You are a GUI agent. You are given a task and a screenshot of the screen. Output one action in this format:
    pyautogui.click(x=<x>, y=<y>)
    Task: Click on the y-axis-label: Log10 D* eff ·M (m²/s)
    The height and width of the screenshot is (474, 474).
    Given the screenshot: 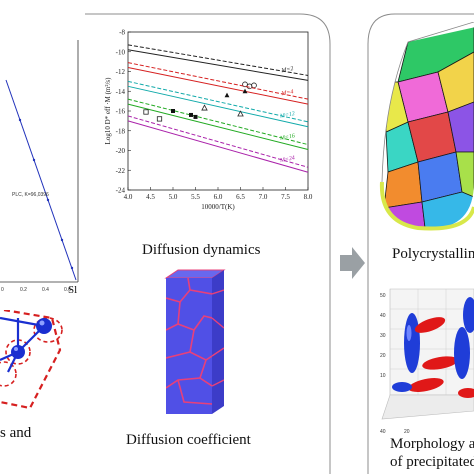 What is the action you would take?
    pyautogui.click(x=108, y=111)
    